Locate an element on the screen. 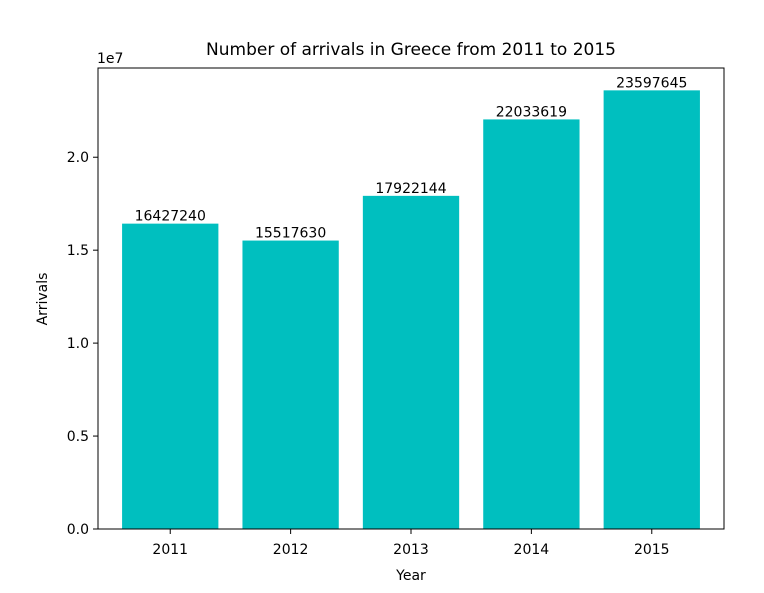 The image size is (764, 593). y-scale-label: 1e7 is located at coordinates (110, 59).